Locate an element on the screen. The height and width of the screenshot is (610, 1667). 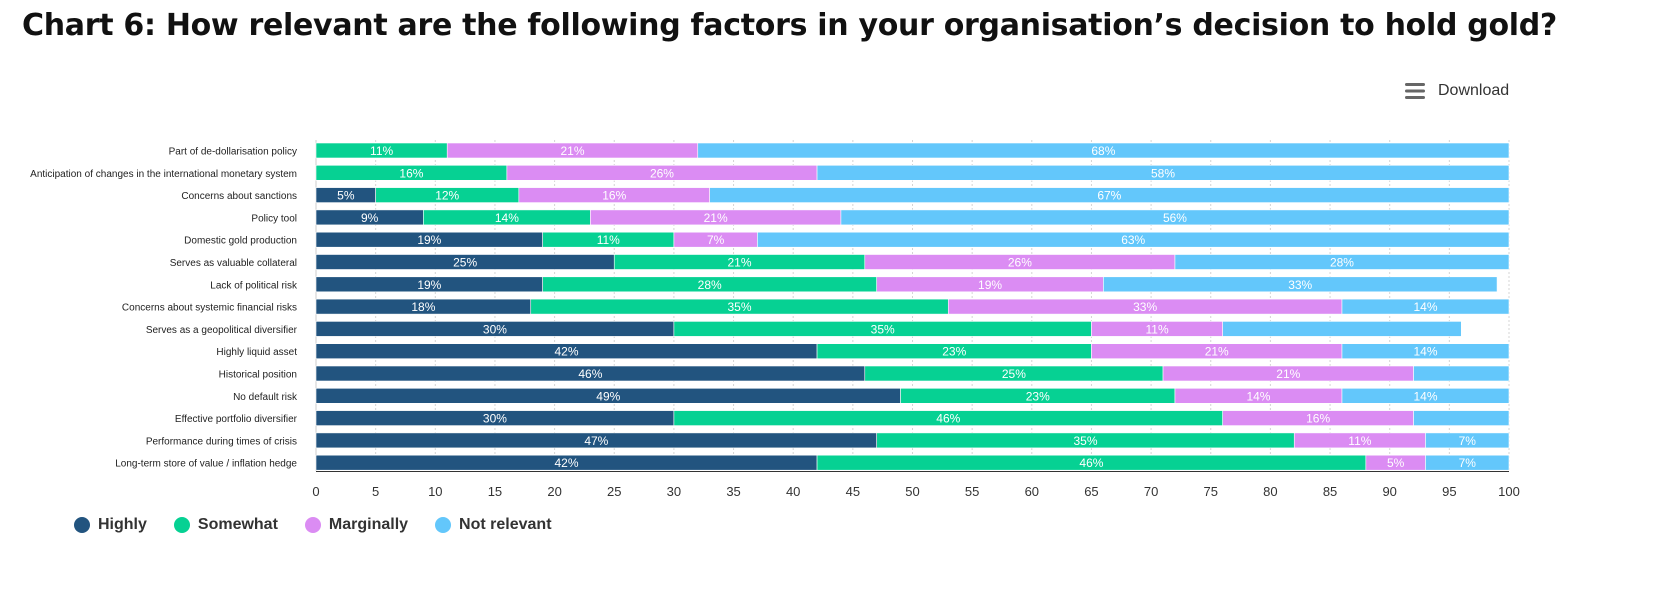
legend-label: Highly is located at coordinates (122, 524).